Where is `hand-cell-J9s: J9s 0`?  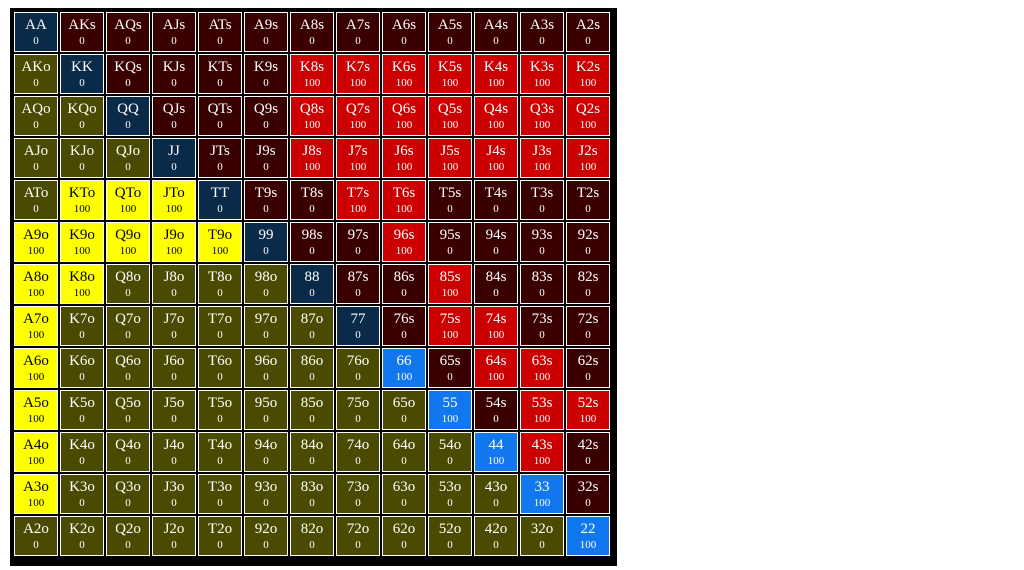
hand-cell-J9s: J9s 0 is located at coordinates (266, 158).